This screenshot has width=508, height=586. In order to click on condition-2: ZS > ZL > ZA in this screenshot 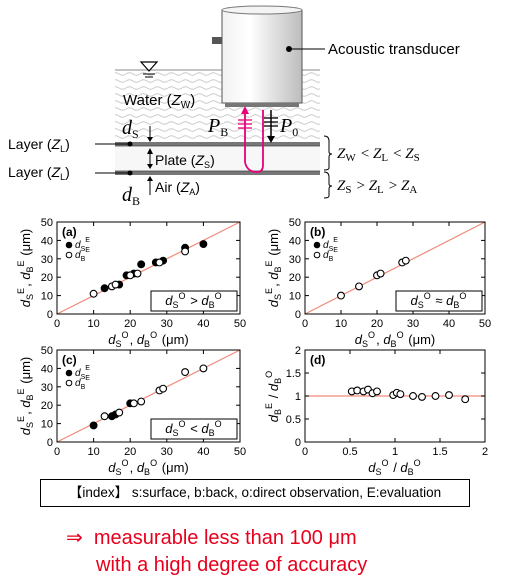, I will do `click(378, 187)`.